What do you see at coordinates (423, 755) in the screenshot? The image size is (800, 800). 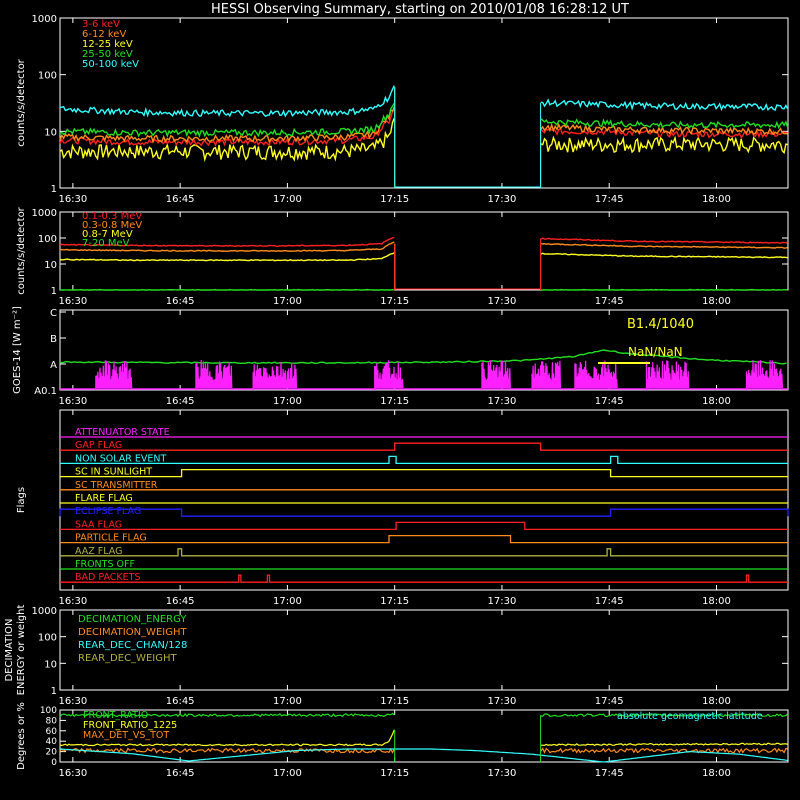 I see `series-line-absolute-geomagnetic-latitude` at bounding box center [423, 755].